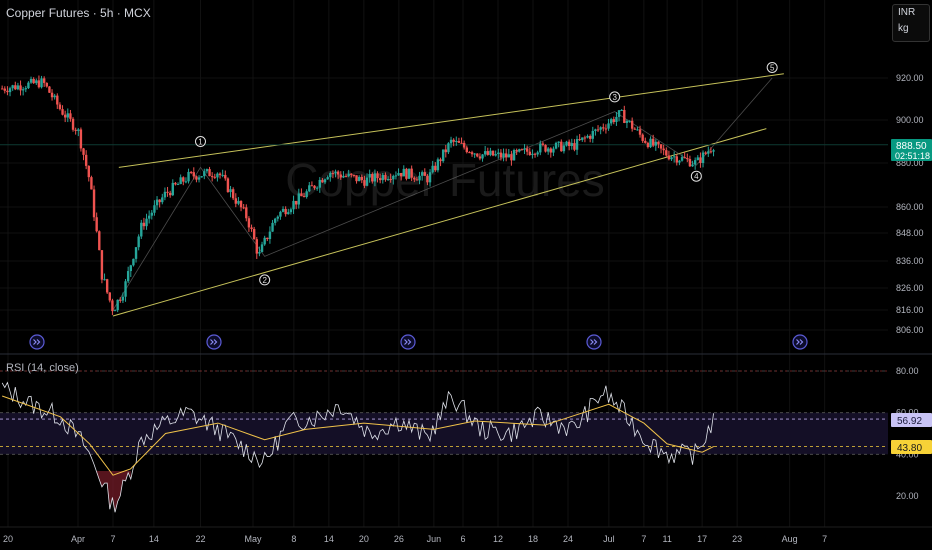 This screenshot has height=550, width=932. Describe the element at coordinates (910, 330) in the screenshot. I see `price-tick-label: 806.00` at that location.